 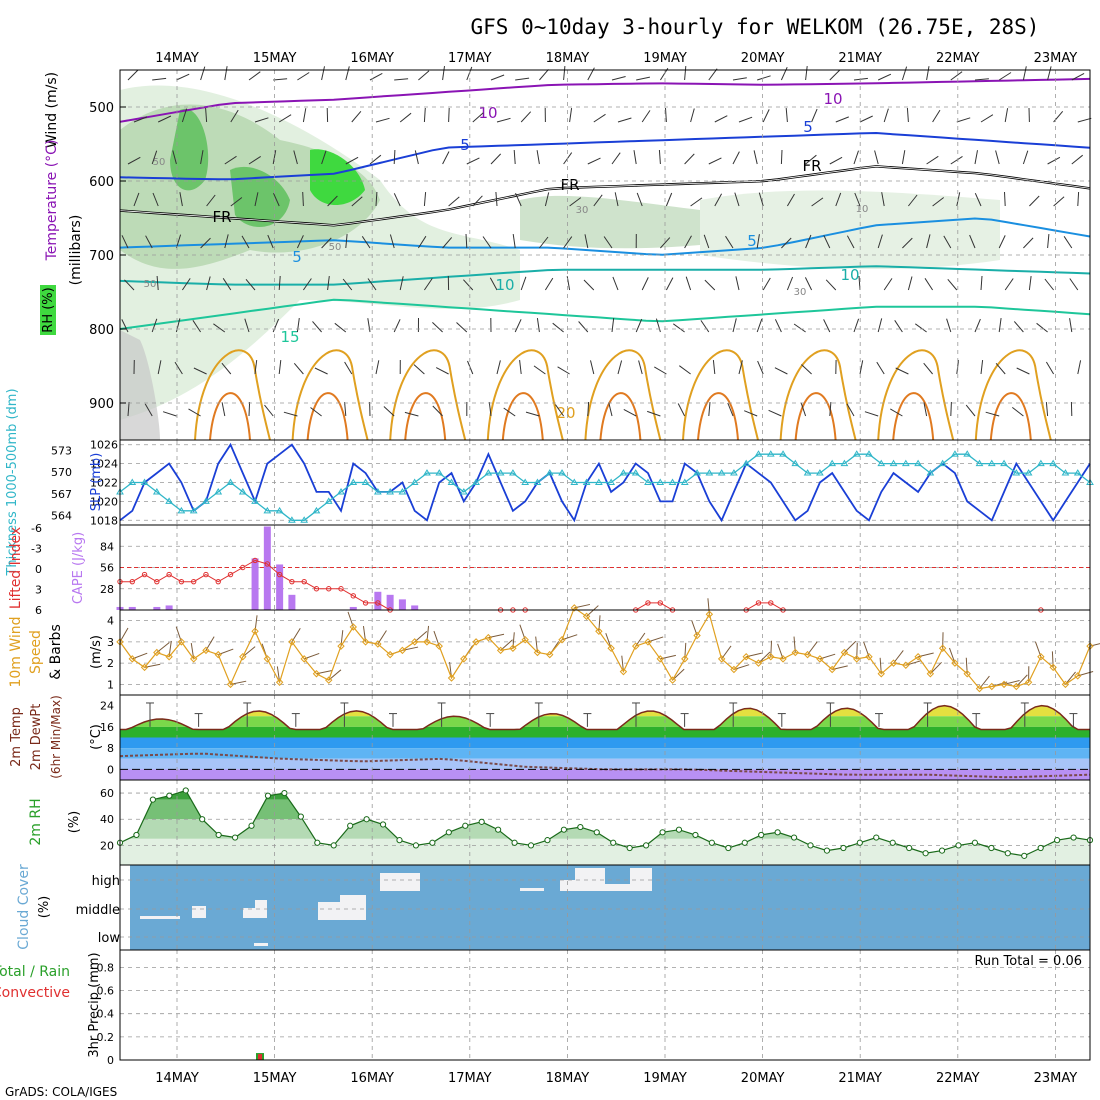 I want to click on cloud-background, so click(x=610, y=907).